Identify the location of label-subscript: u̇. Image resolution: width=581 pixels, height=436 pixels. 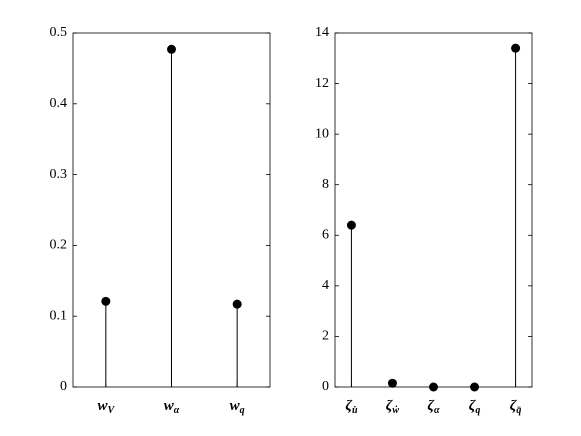
(355, 410).